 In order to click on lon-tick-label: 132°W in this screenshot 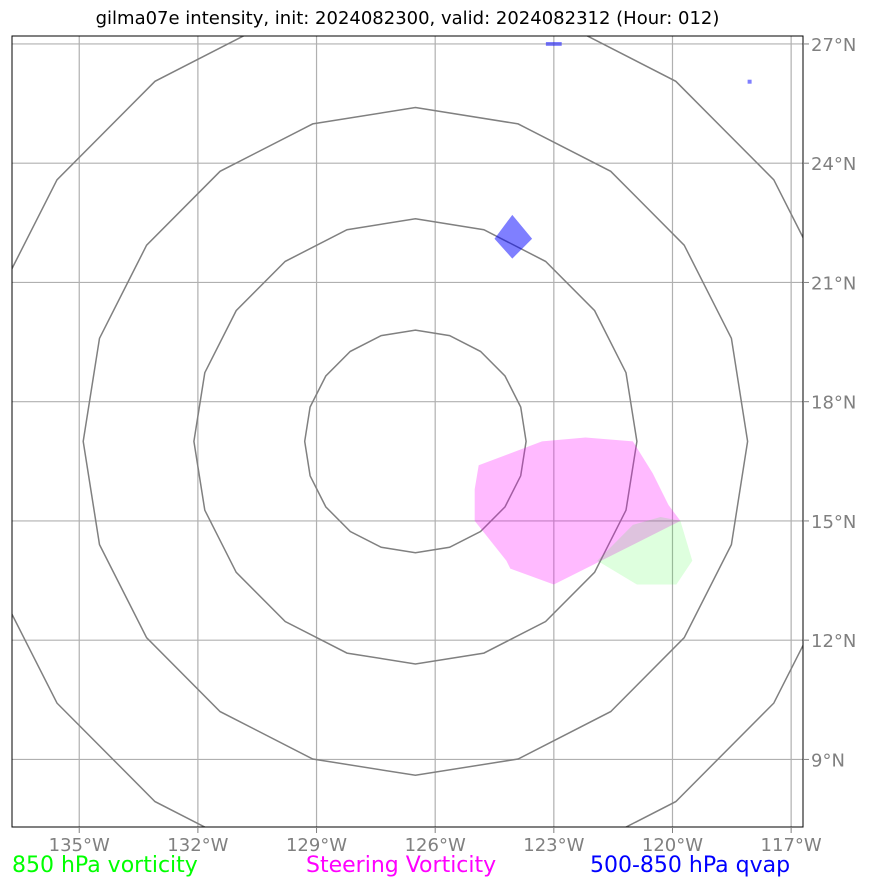, I will do `click(197, 845)`.